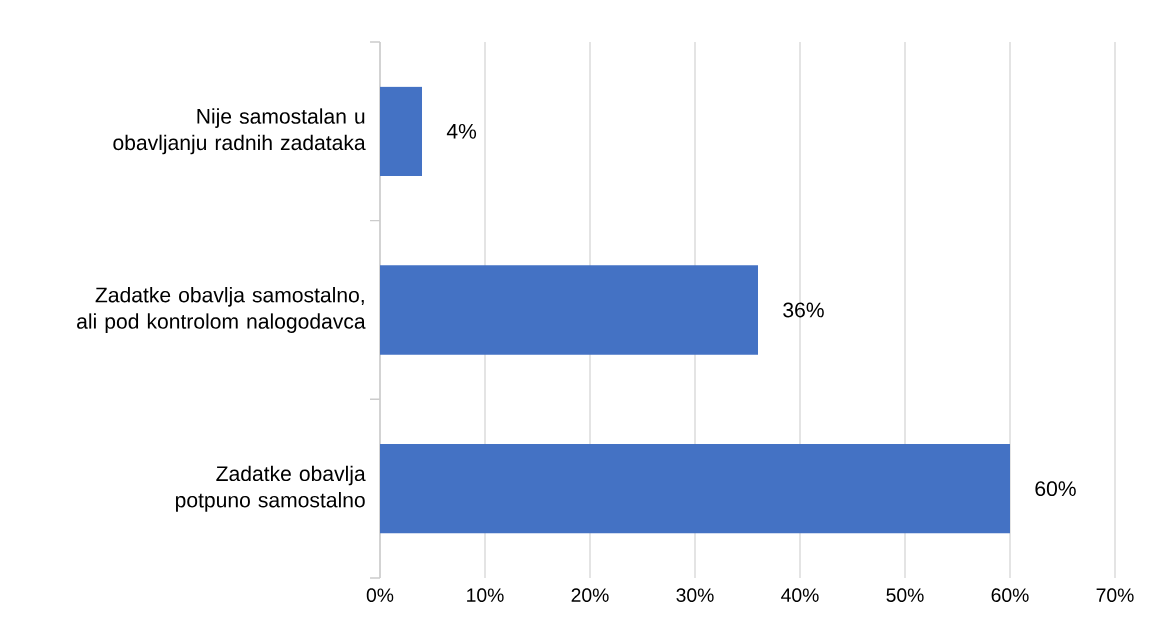 The height and width of the screenshot is (621, 1153). What do you see at coordinates (905, 595) in the screenshot?
I see `x-tick-label: 50%` at bounding box center [905, 595].